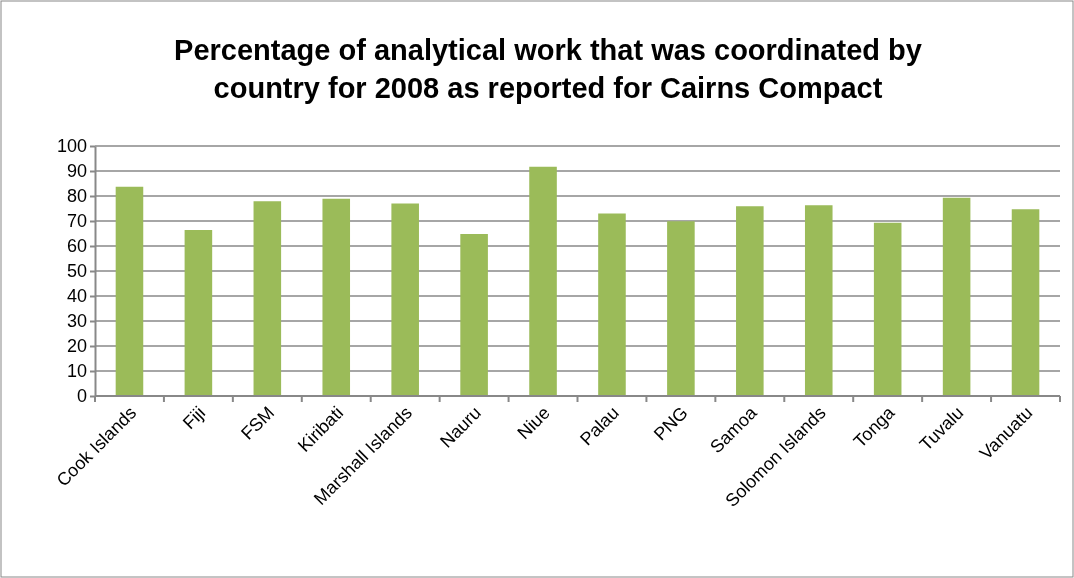  What do you see at coordinates (76, 221) in the screenshot?
I see `y-tick-label: 70` at bounding box center [76, 221].